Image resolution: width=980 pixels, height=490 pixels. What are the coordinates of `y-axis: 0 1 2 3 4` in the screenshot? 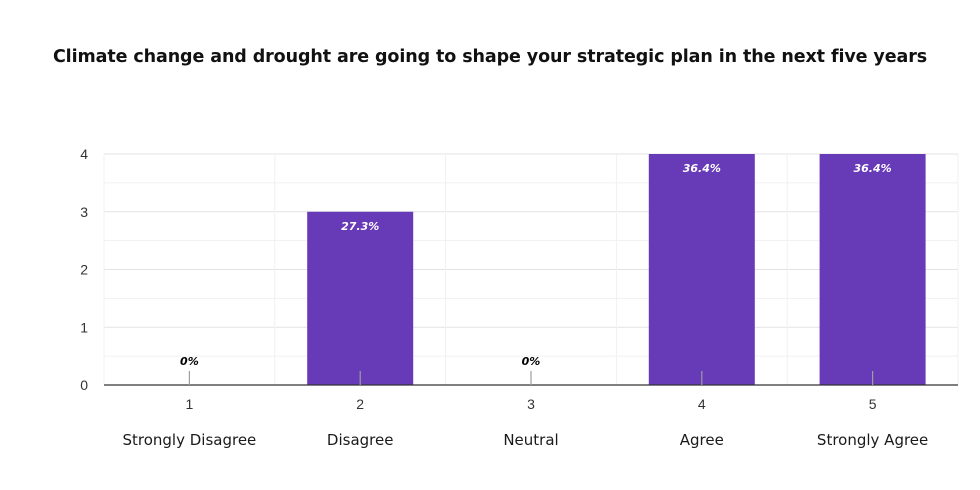 It's located at (84, 269).